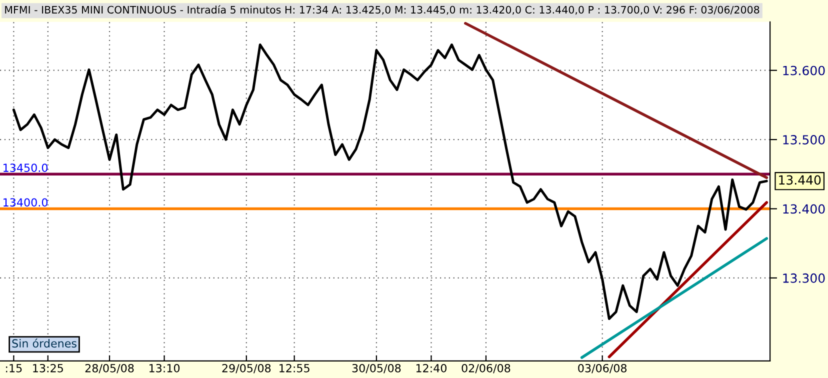 The height and width of the screenshot is (378, 828). I want to click on ref-line-label: 13400.0, so click(26, 202).